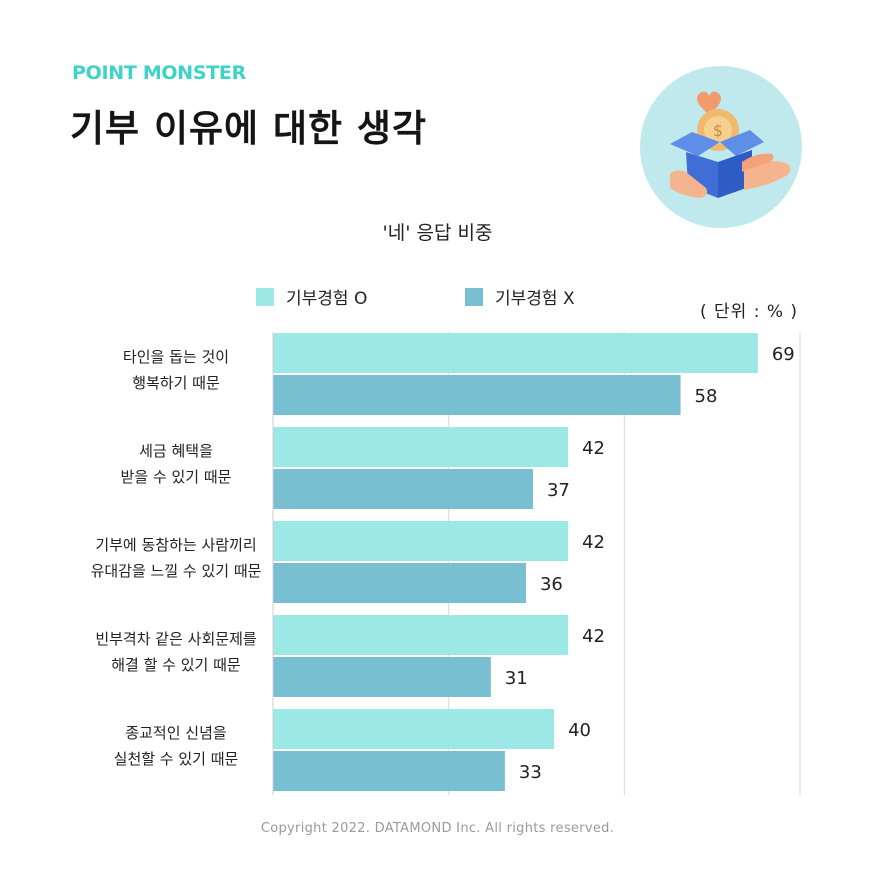 The height and width of the screenshot is (875, 875). What do you see at coordinates (749, 312) in the screenshot?
I see `unit-label: ( 단위 : % )` at bounding box center [749, 312].